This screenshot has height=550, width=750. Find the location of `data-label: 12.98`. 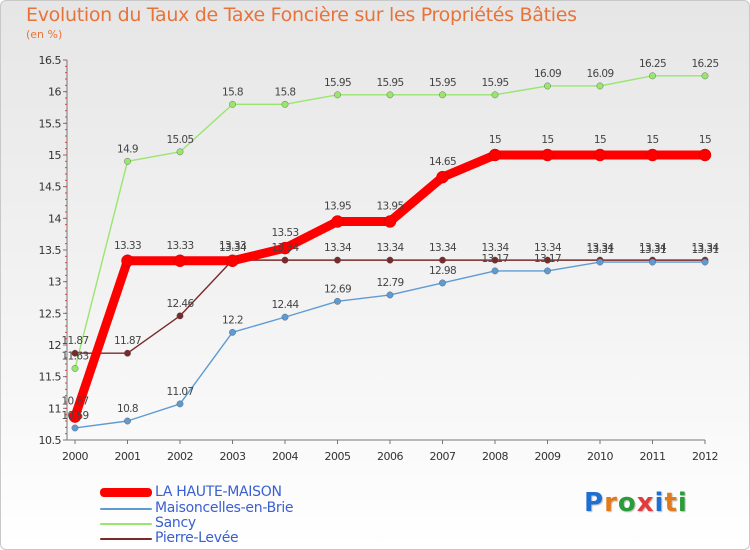

data-label: 12.98 is located at coordinates (442, 271).